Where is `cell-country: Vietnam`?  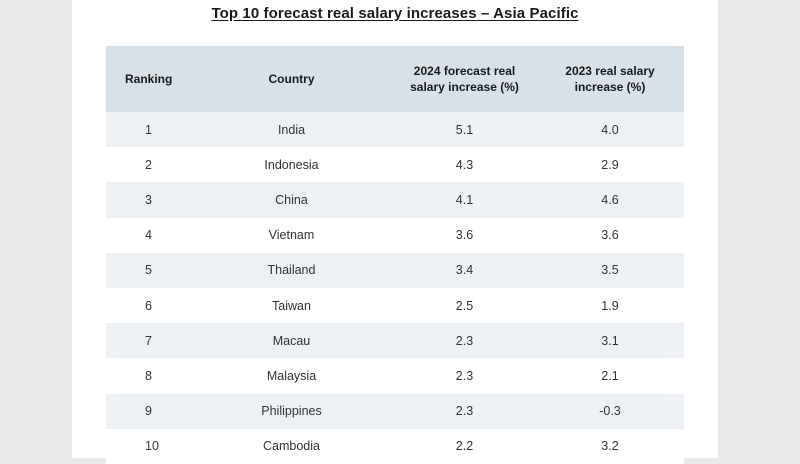 cell-country: Vietnam is located at coordinates (291, 235).